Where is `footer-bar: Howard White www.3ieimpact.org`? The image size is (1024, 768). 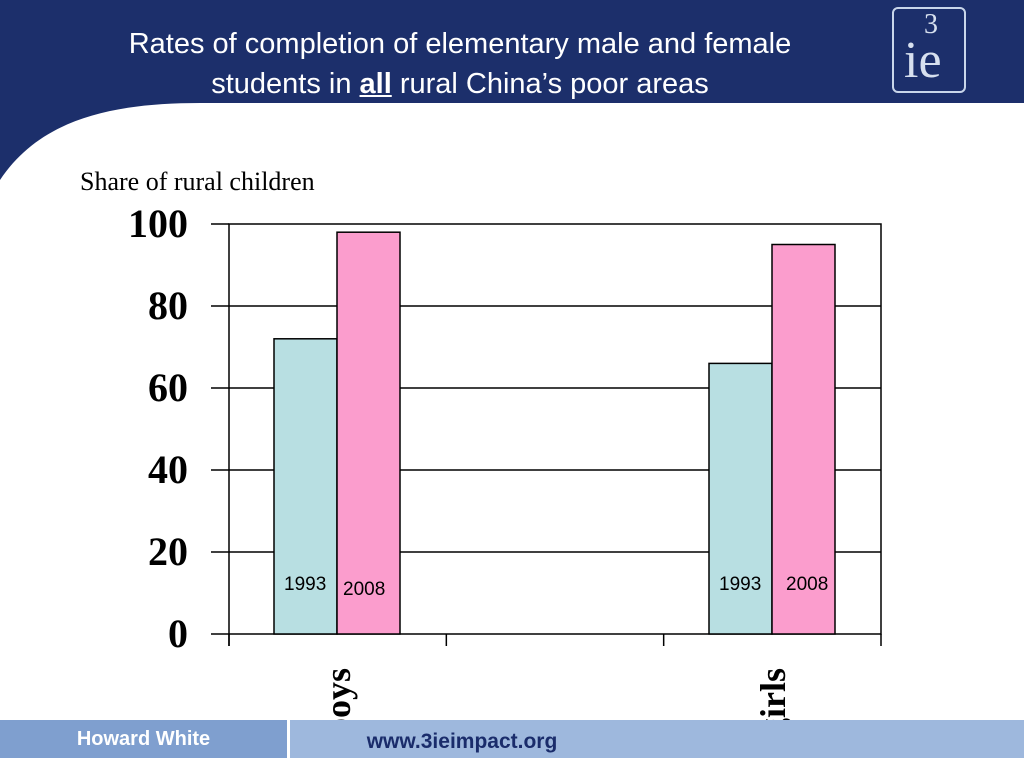
footer-bar: Howard White www.3ieimpact.org is located at coordinates (512, 739).